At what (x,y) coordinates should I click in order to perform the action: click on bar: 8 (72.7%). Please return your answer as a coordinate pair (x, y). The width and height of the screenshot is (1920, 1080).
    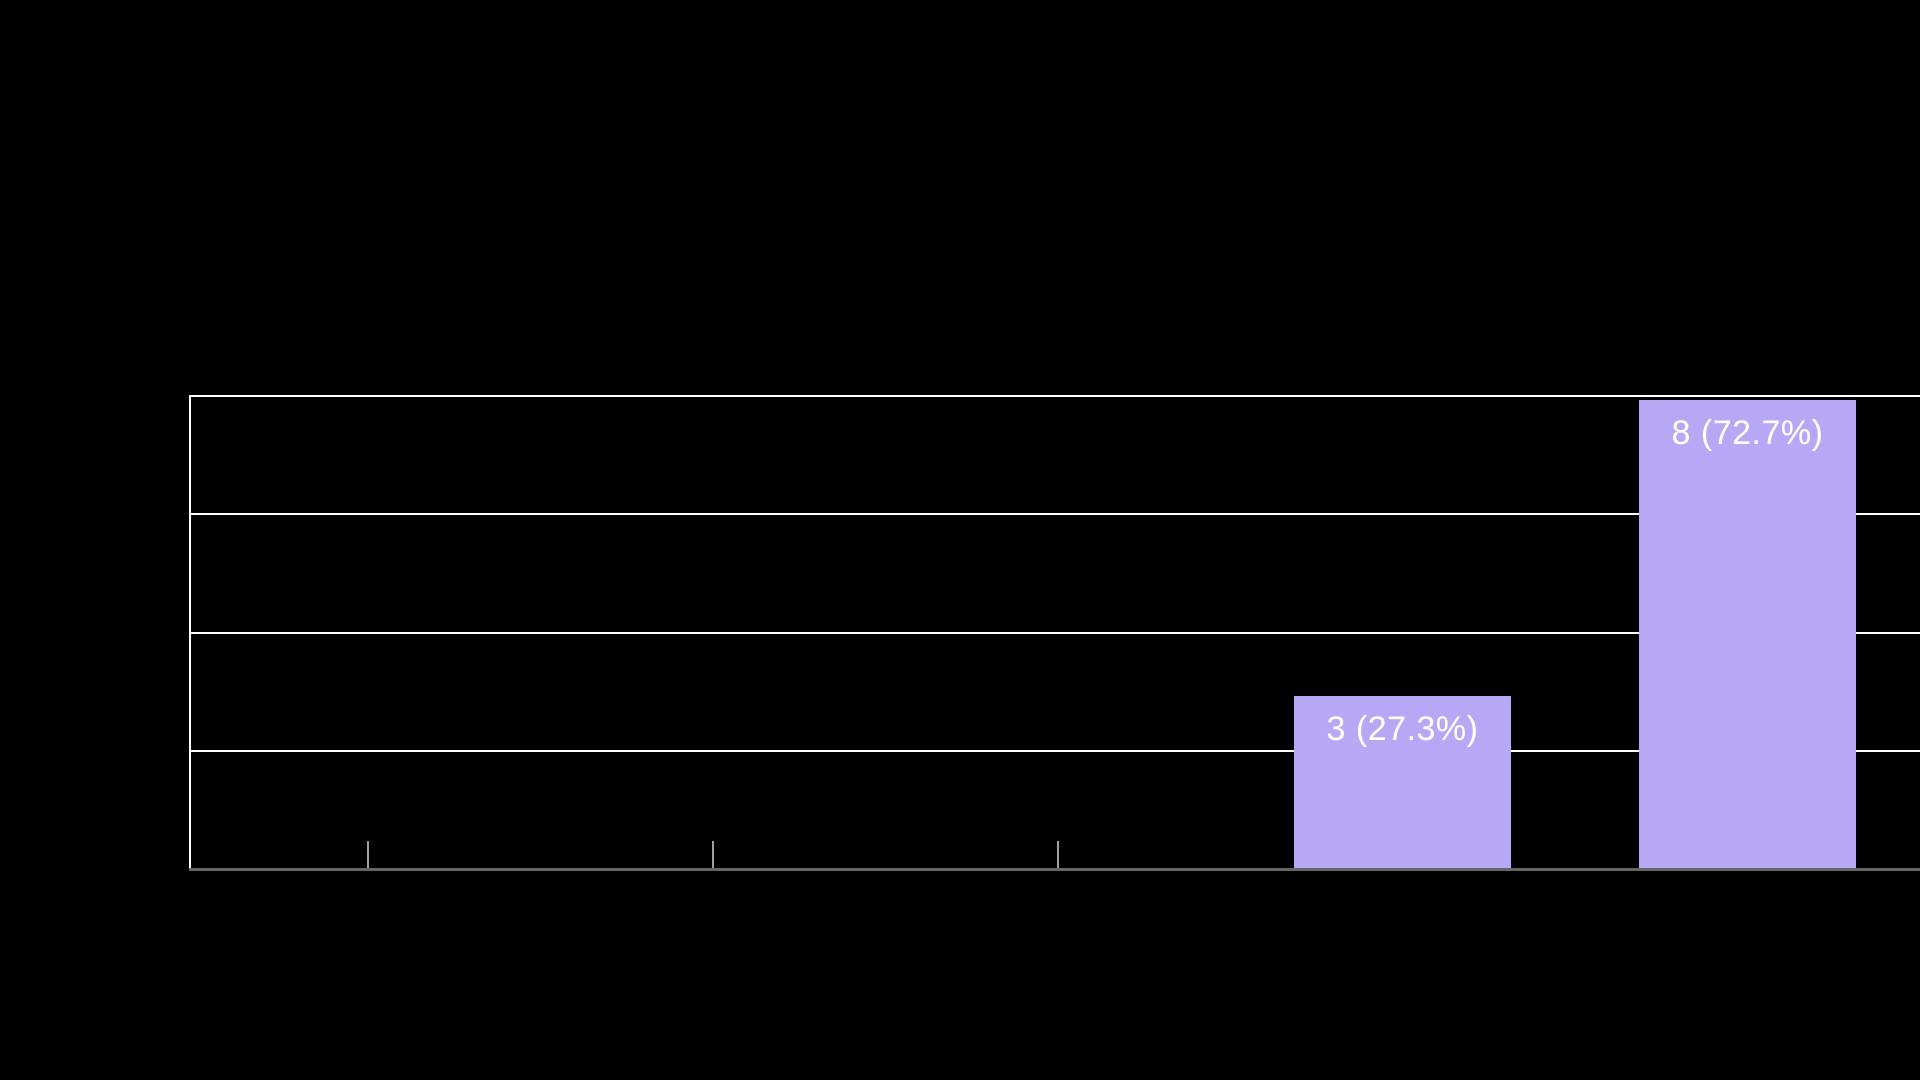
    Looking at the image, I should click on (1747, 635).